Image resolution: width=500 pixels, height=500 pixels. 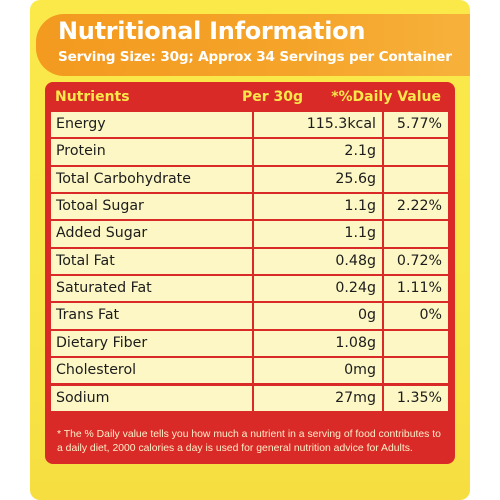 I want to click on per-serving-value: 115.3kcal, so click(x=318, y=125).